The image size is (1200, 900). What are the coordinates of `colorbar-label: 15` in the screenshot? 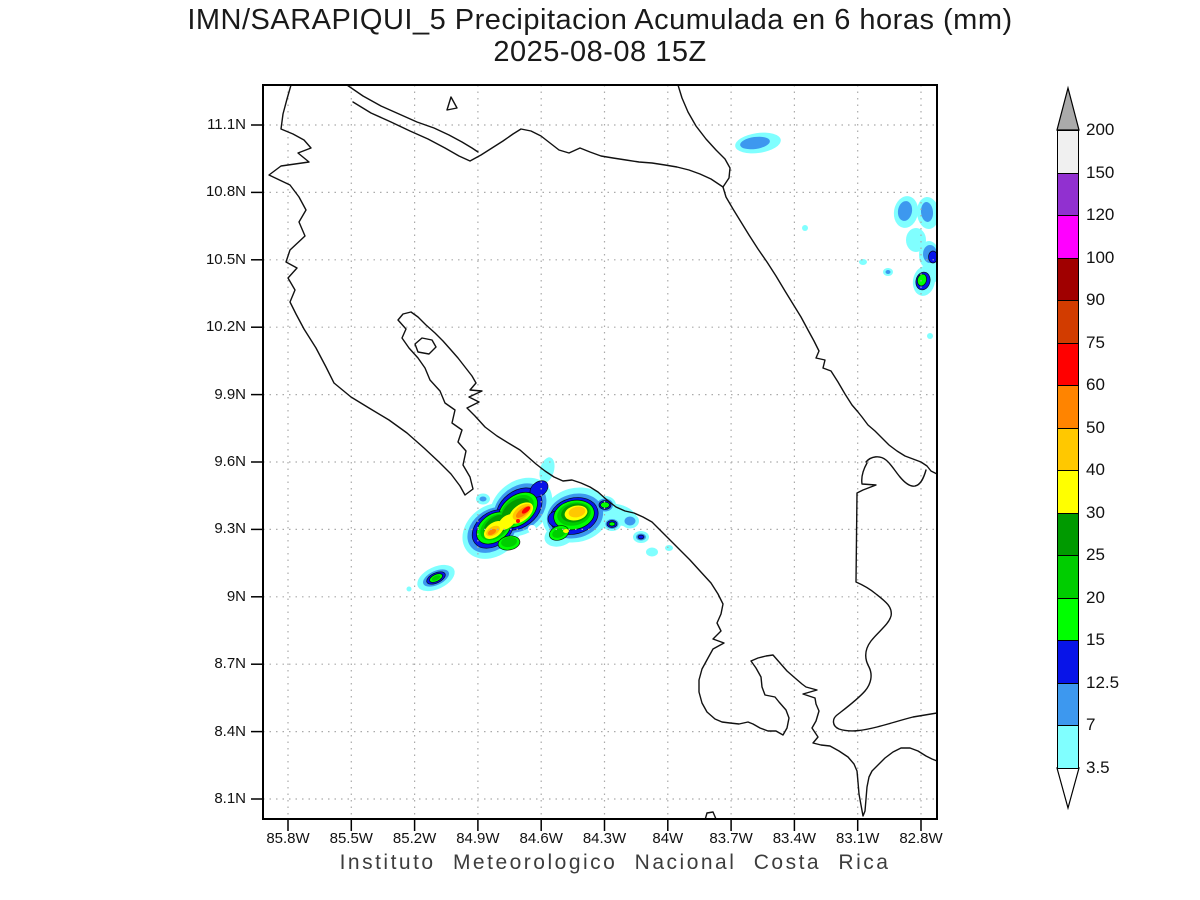 It's located at (1095, 640).